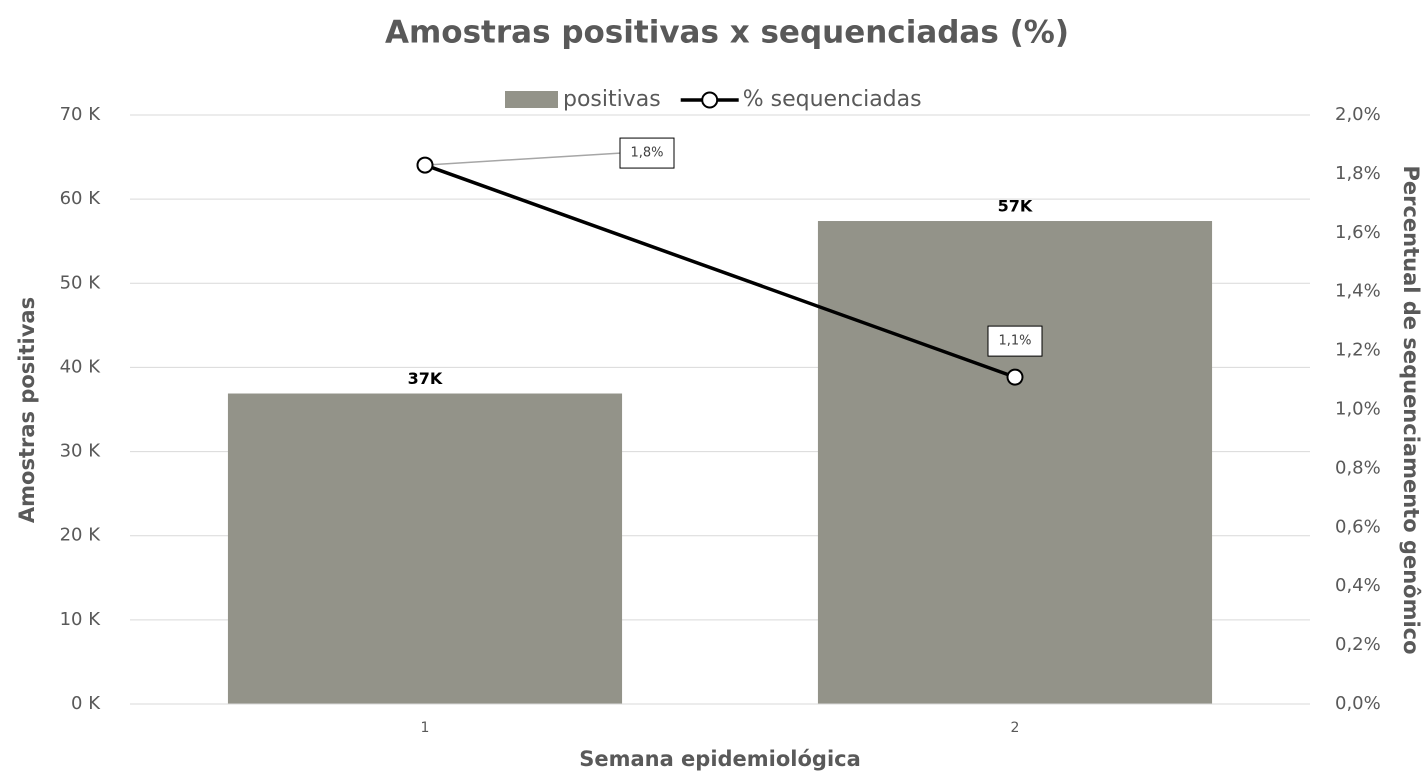 This screenshot has width=1426, height=774. I want to click on line, so click(720, 271).